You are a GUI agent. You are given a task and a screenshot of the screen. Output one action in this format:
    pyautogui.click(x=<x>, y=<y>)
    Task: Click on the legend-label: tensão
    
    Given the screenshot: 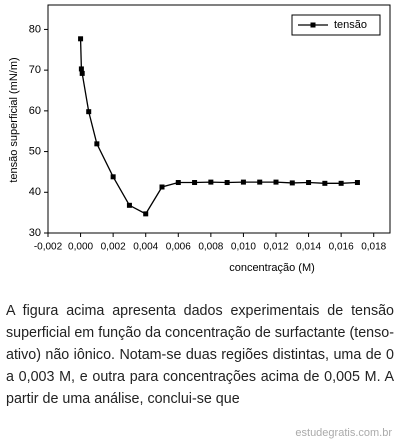 What is the action you would take?
    pyautogui.click(x=350, y=25)
    